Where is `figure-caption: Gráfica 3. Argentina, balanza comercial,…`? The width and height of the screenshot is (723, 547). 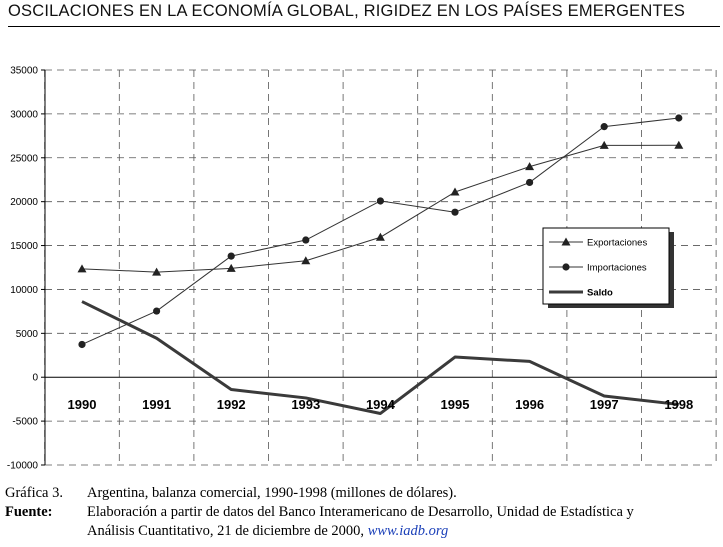 figure-caption: Gráfica 3. Argentina, balanza comercial,… is located at coordinates (363, 512).